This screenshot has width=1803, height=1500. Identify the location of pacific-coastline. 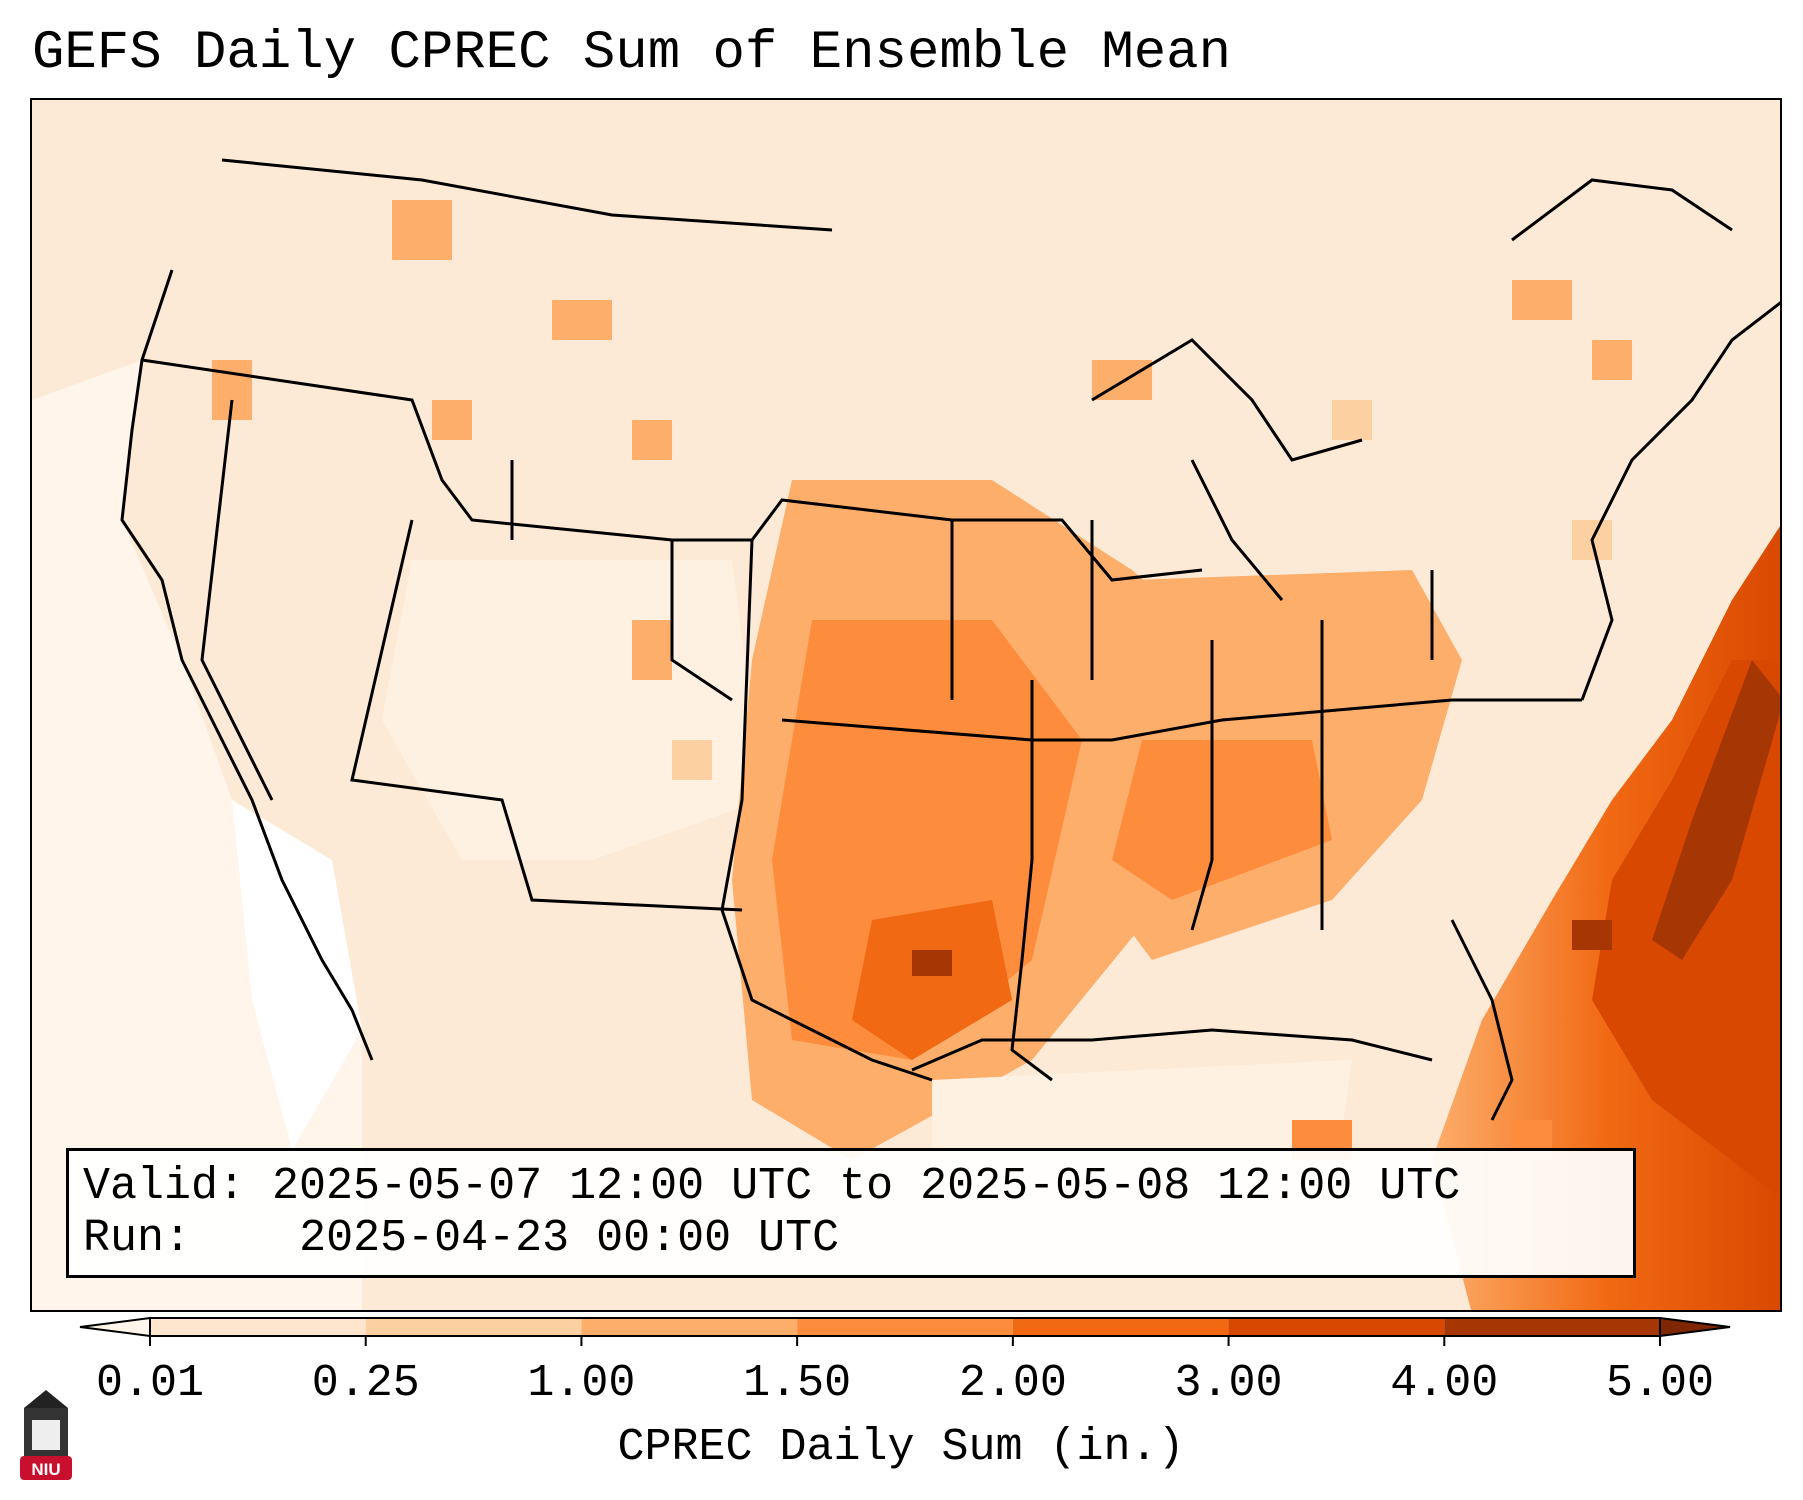
(247, 665).